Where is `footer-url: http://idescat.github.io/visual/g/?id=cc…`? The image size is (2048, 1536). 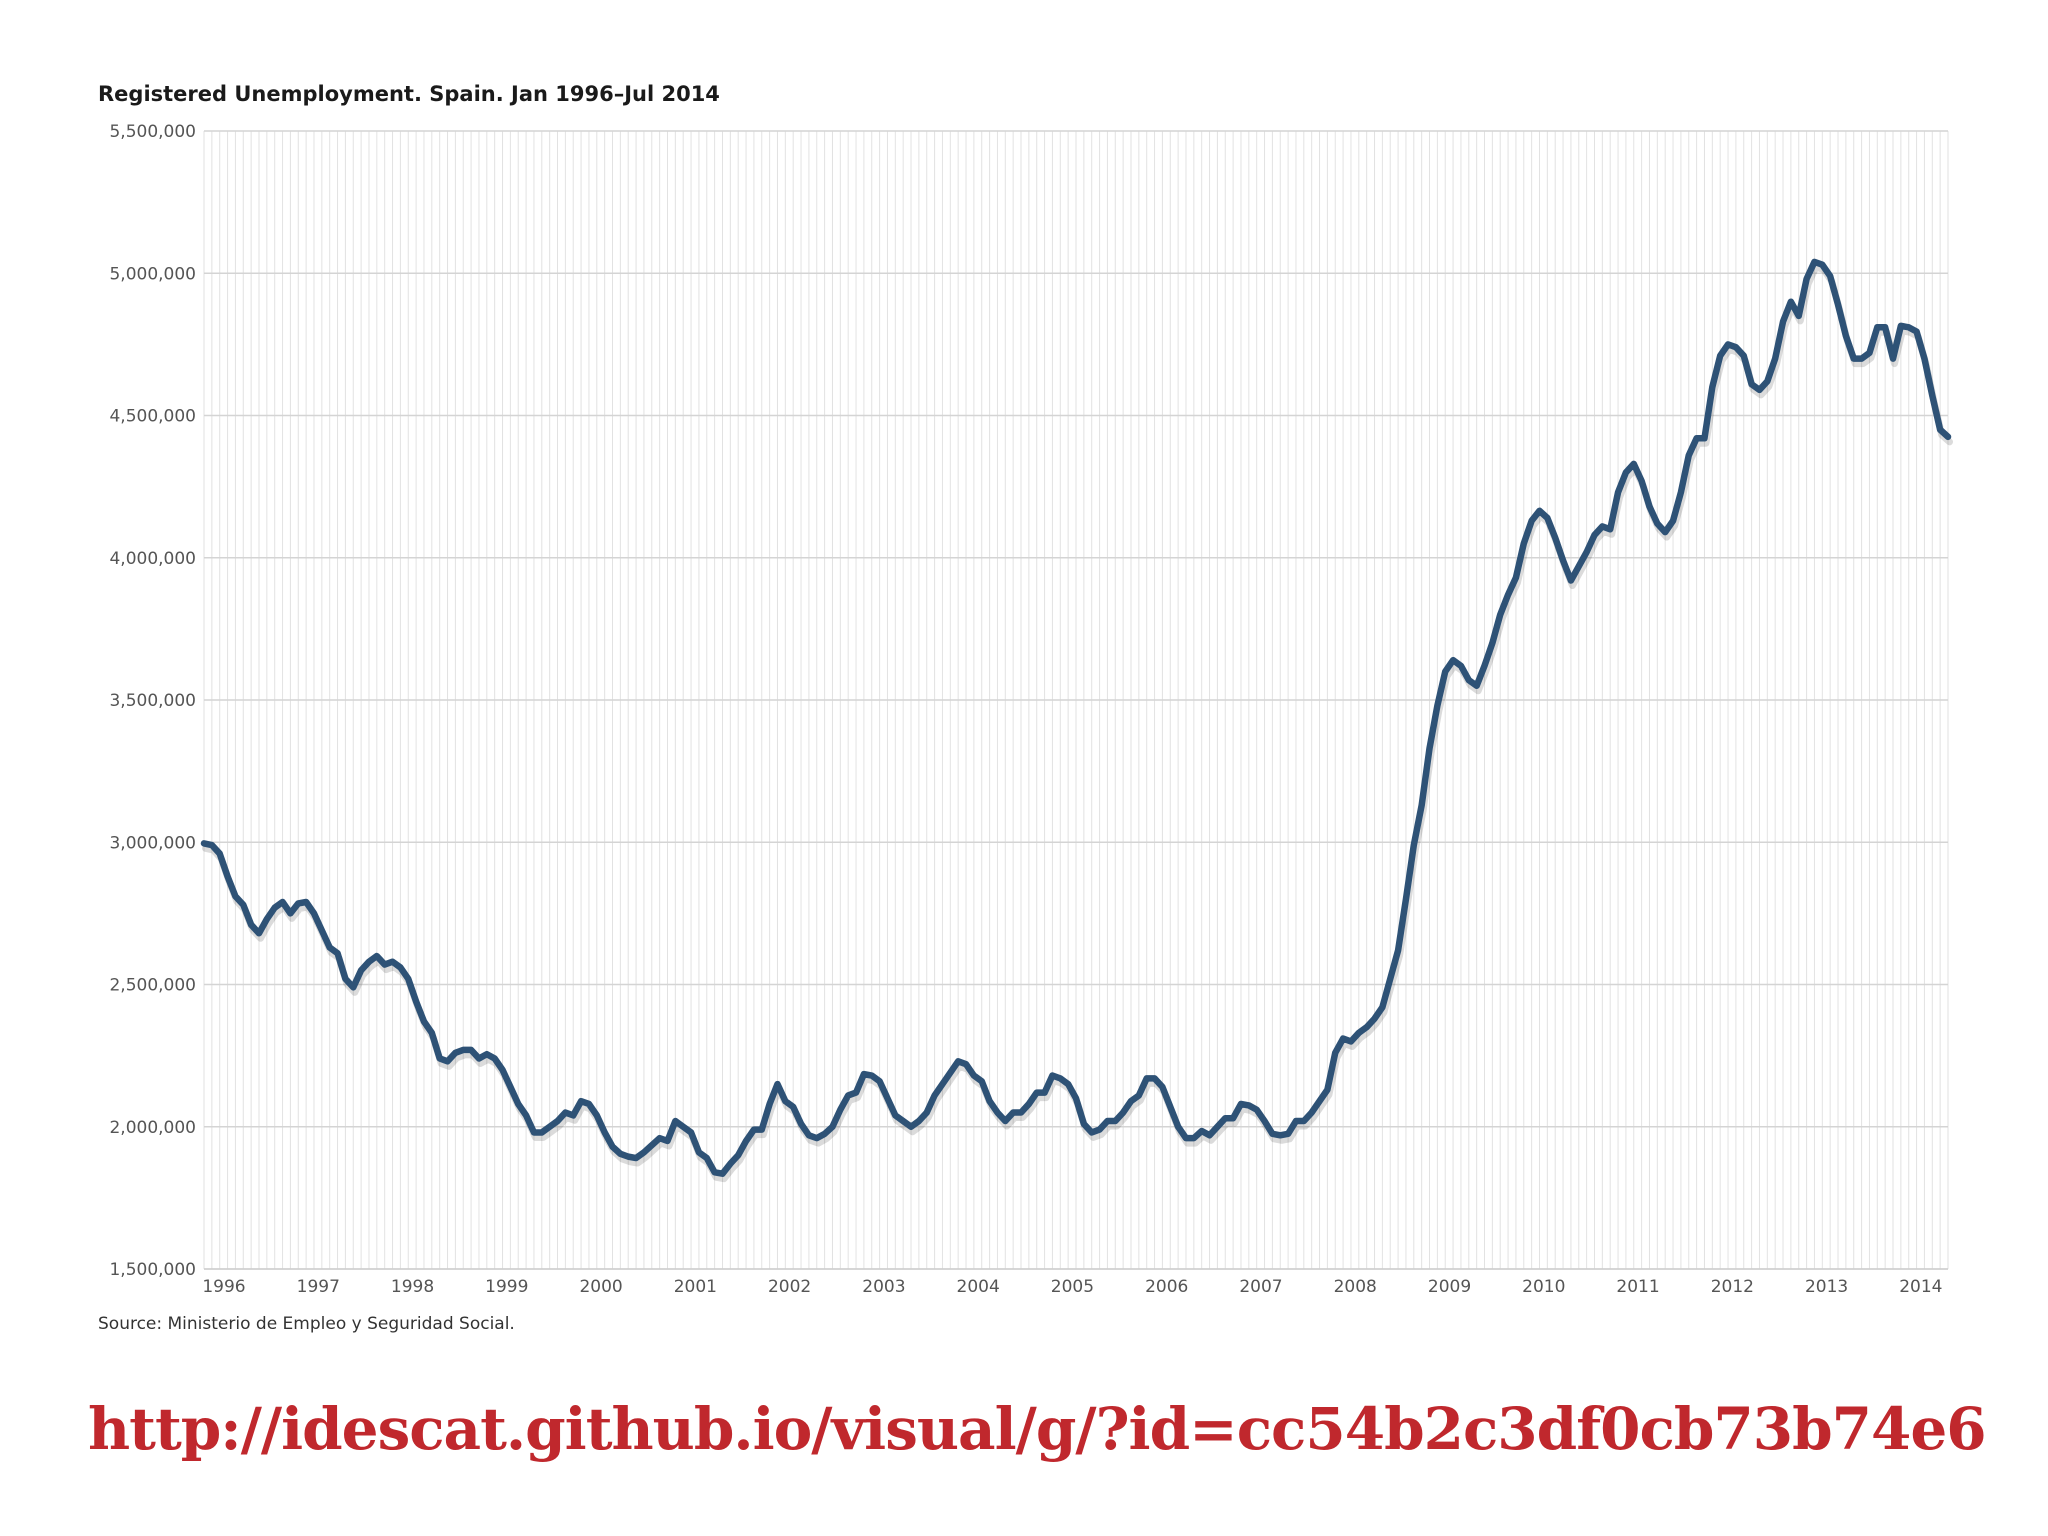 footer-url: http://idescat.github.io/visual/g/?id=cc… is located at coordinates (1037, 1429).